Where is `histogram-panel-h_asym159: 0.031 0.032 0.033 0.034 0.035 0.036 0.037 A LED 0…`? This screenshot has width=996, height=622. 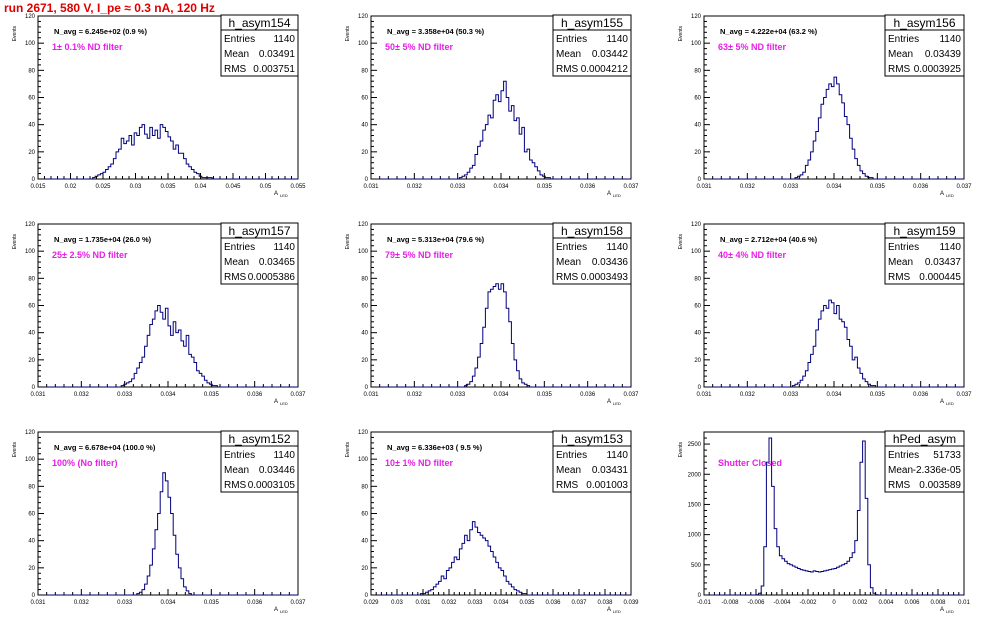
histogram-panel-h_asym159: 0.031 0.032 0.033 0.034 0.035 0.036 0.037 A LED 0… is located at coordinates (825, 314).